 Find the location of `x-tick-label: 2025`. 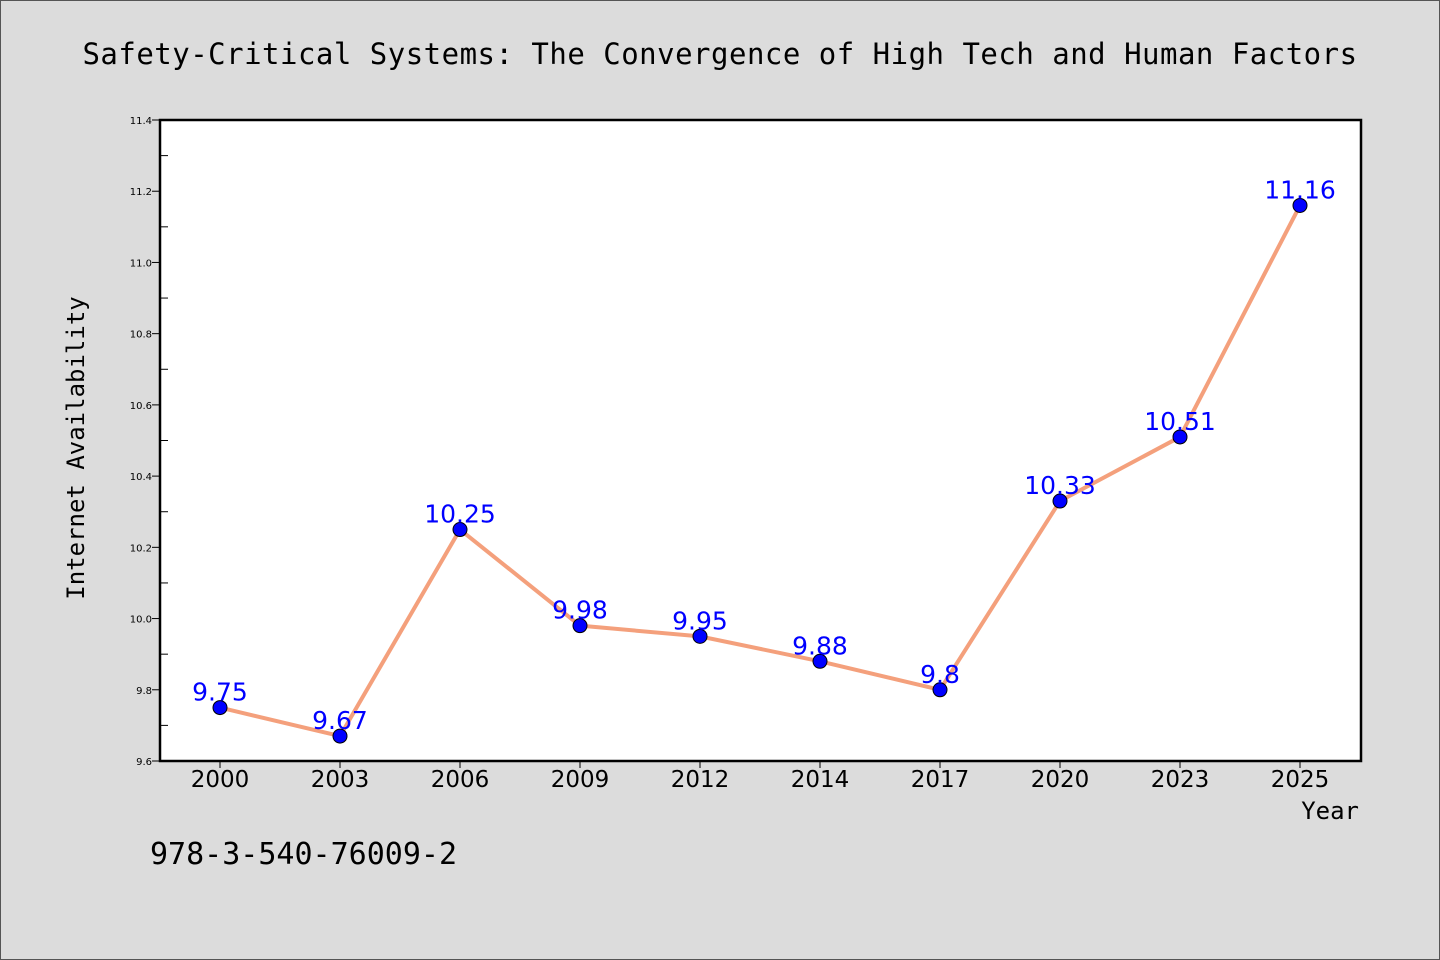

x-tick-label: 2025 is located at coordinates (1300, 780).